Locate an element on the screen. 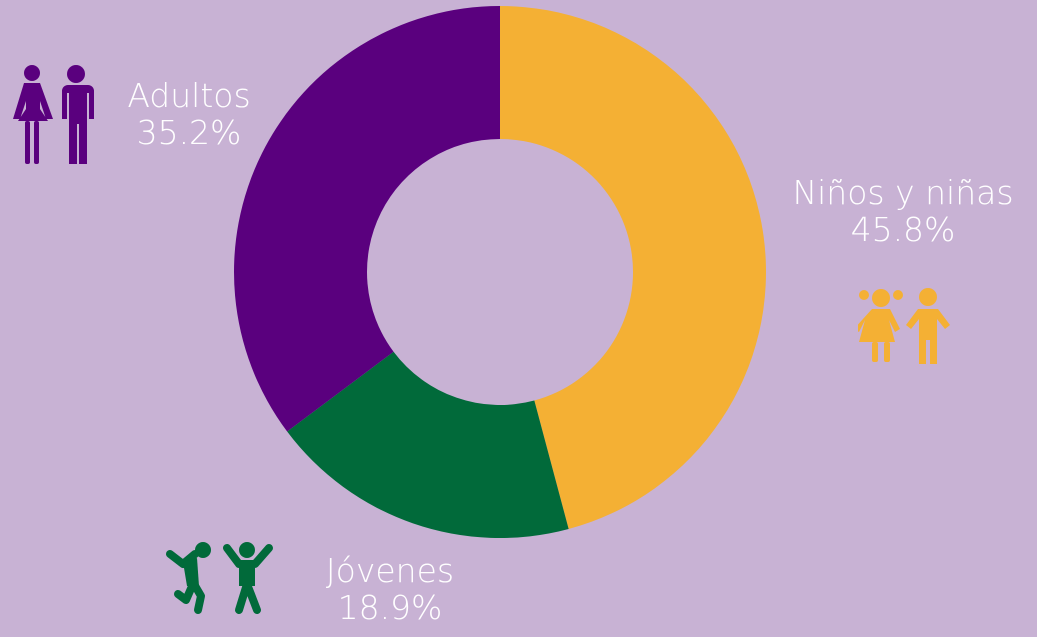 Image resolution: width=1037 pixels, height=637 pixels. slice-label-jovenes: Jóvenes is located at coordinates (390, 570).